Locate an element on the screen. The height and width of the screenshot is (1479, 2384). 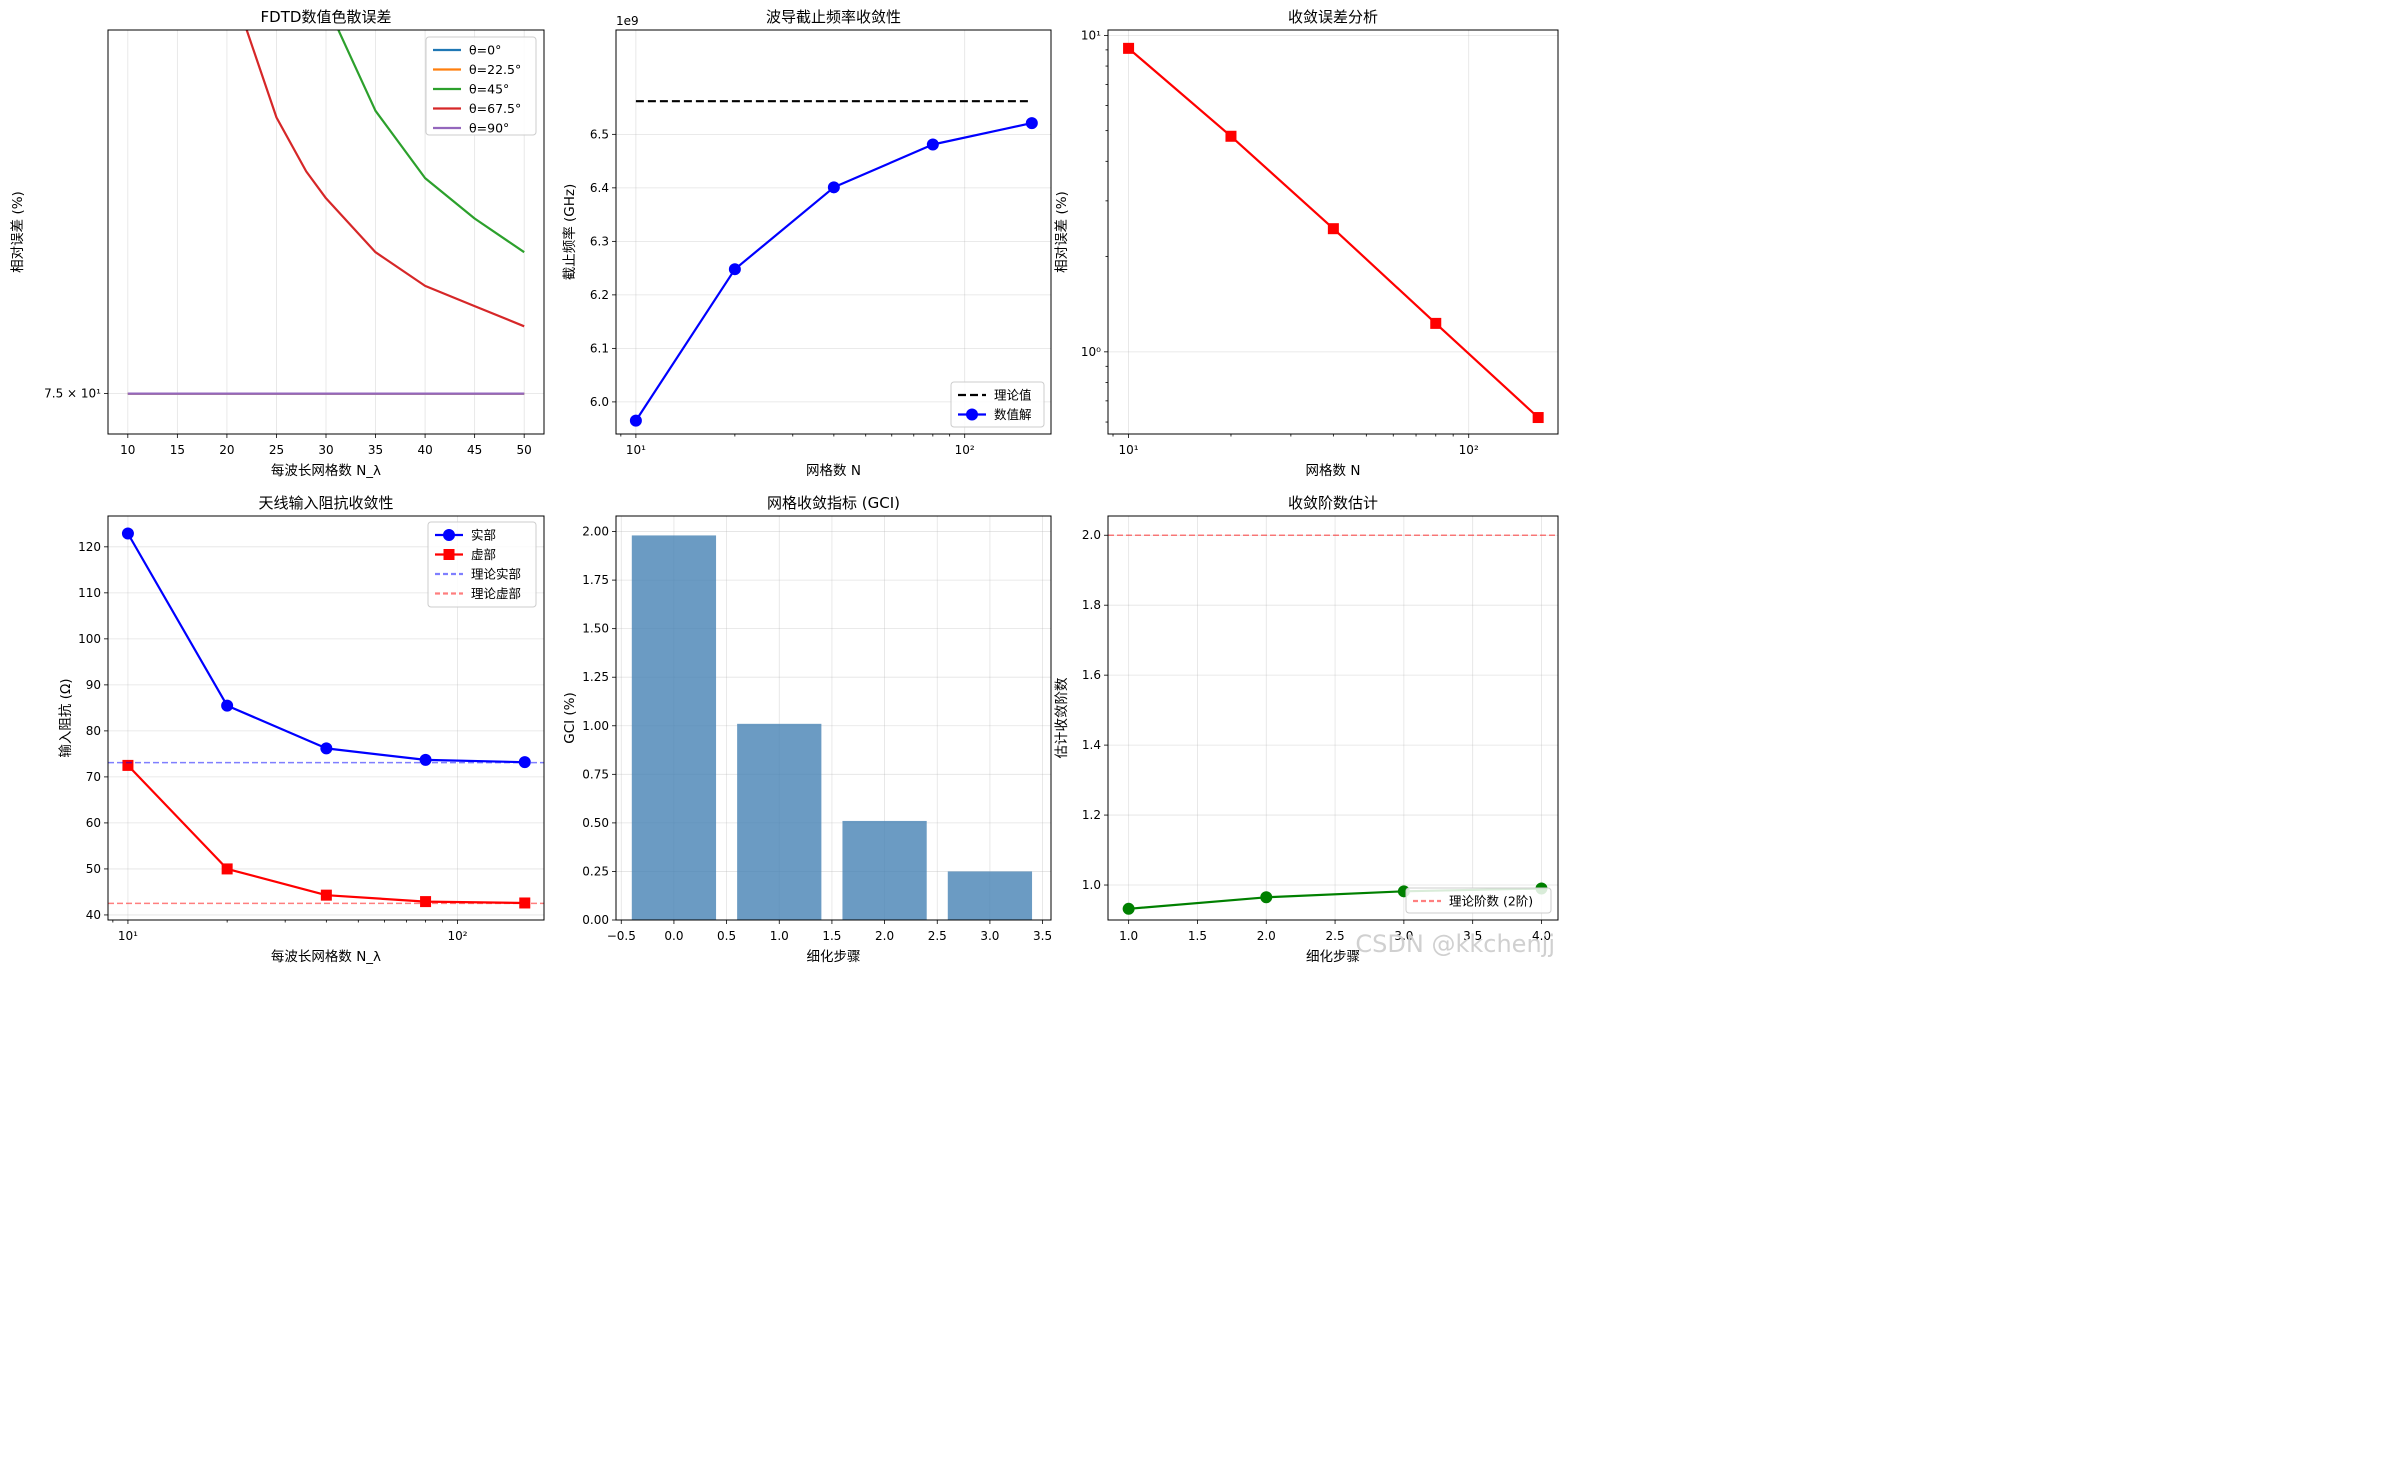
y-tick-label: 7.5 × 10¹ is located at coordinates (72, 394).